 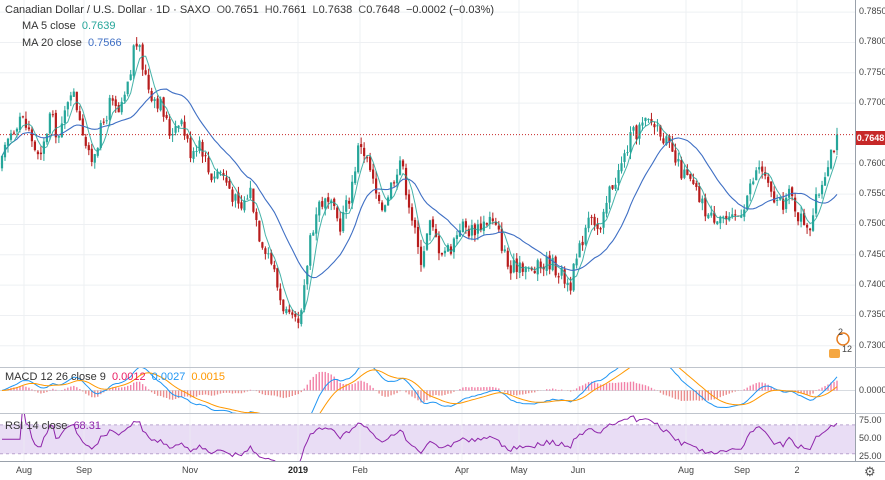 I want to click on price-tick-label: 0.7450, so click(x=872, y=253).